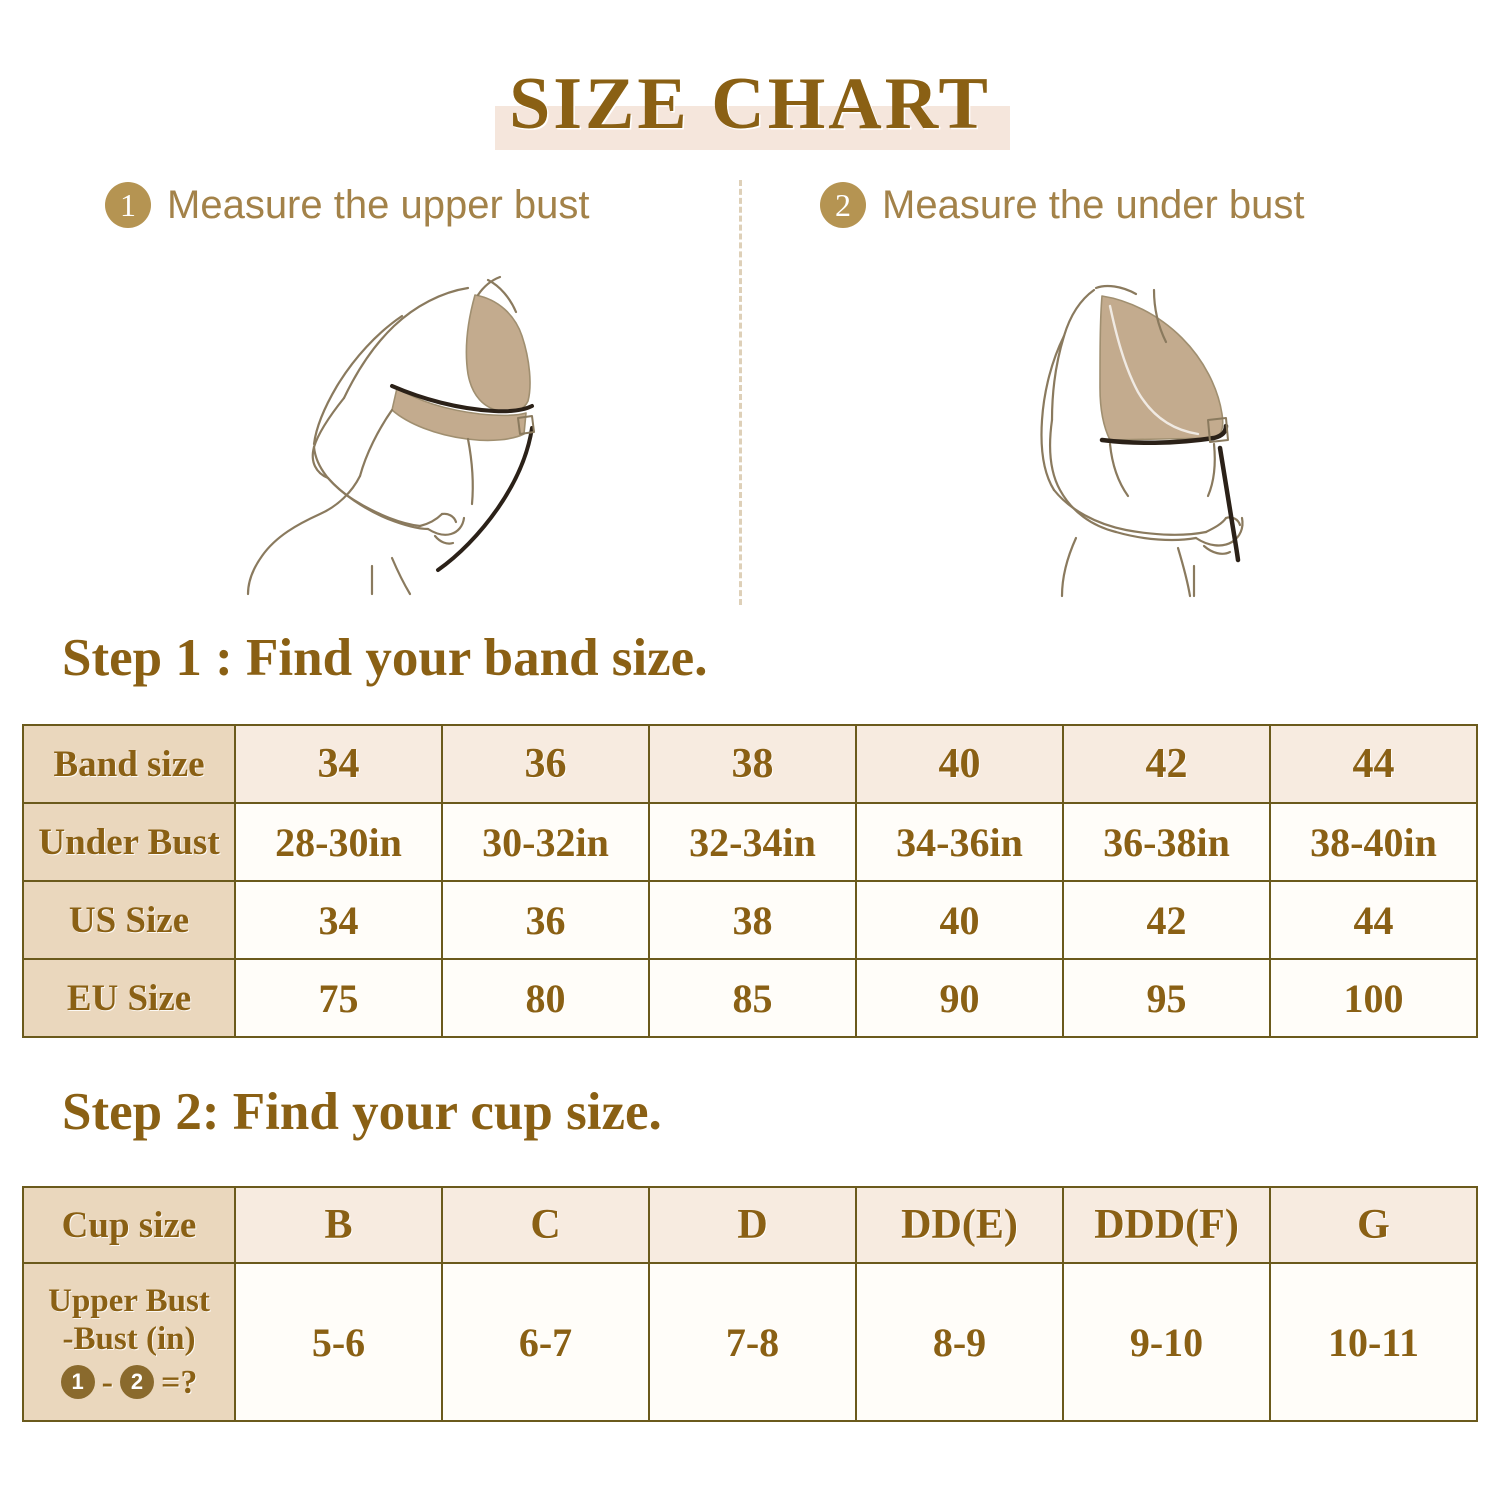  Describe the element at coordinates (129, 998) in the screenshot. I see `row-header-eu-size: EU Size` at that location.